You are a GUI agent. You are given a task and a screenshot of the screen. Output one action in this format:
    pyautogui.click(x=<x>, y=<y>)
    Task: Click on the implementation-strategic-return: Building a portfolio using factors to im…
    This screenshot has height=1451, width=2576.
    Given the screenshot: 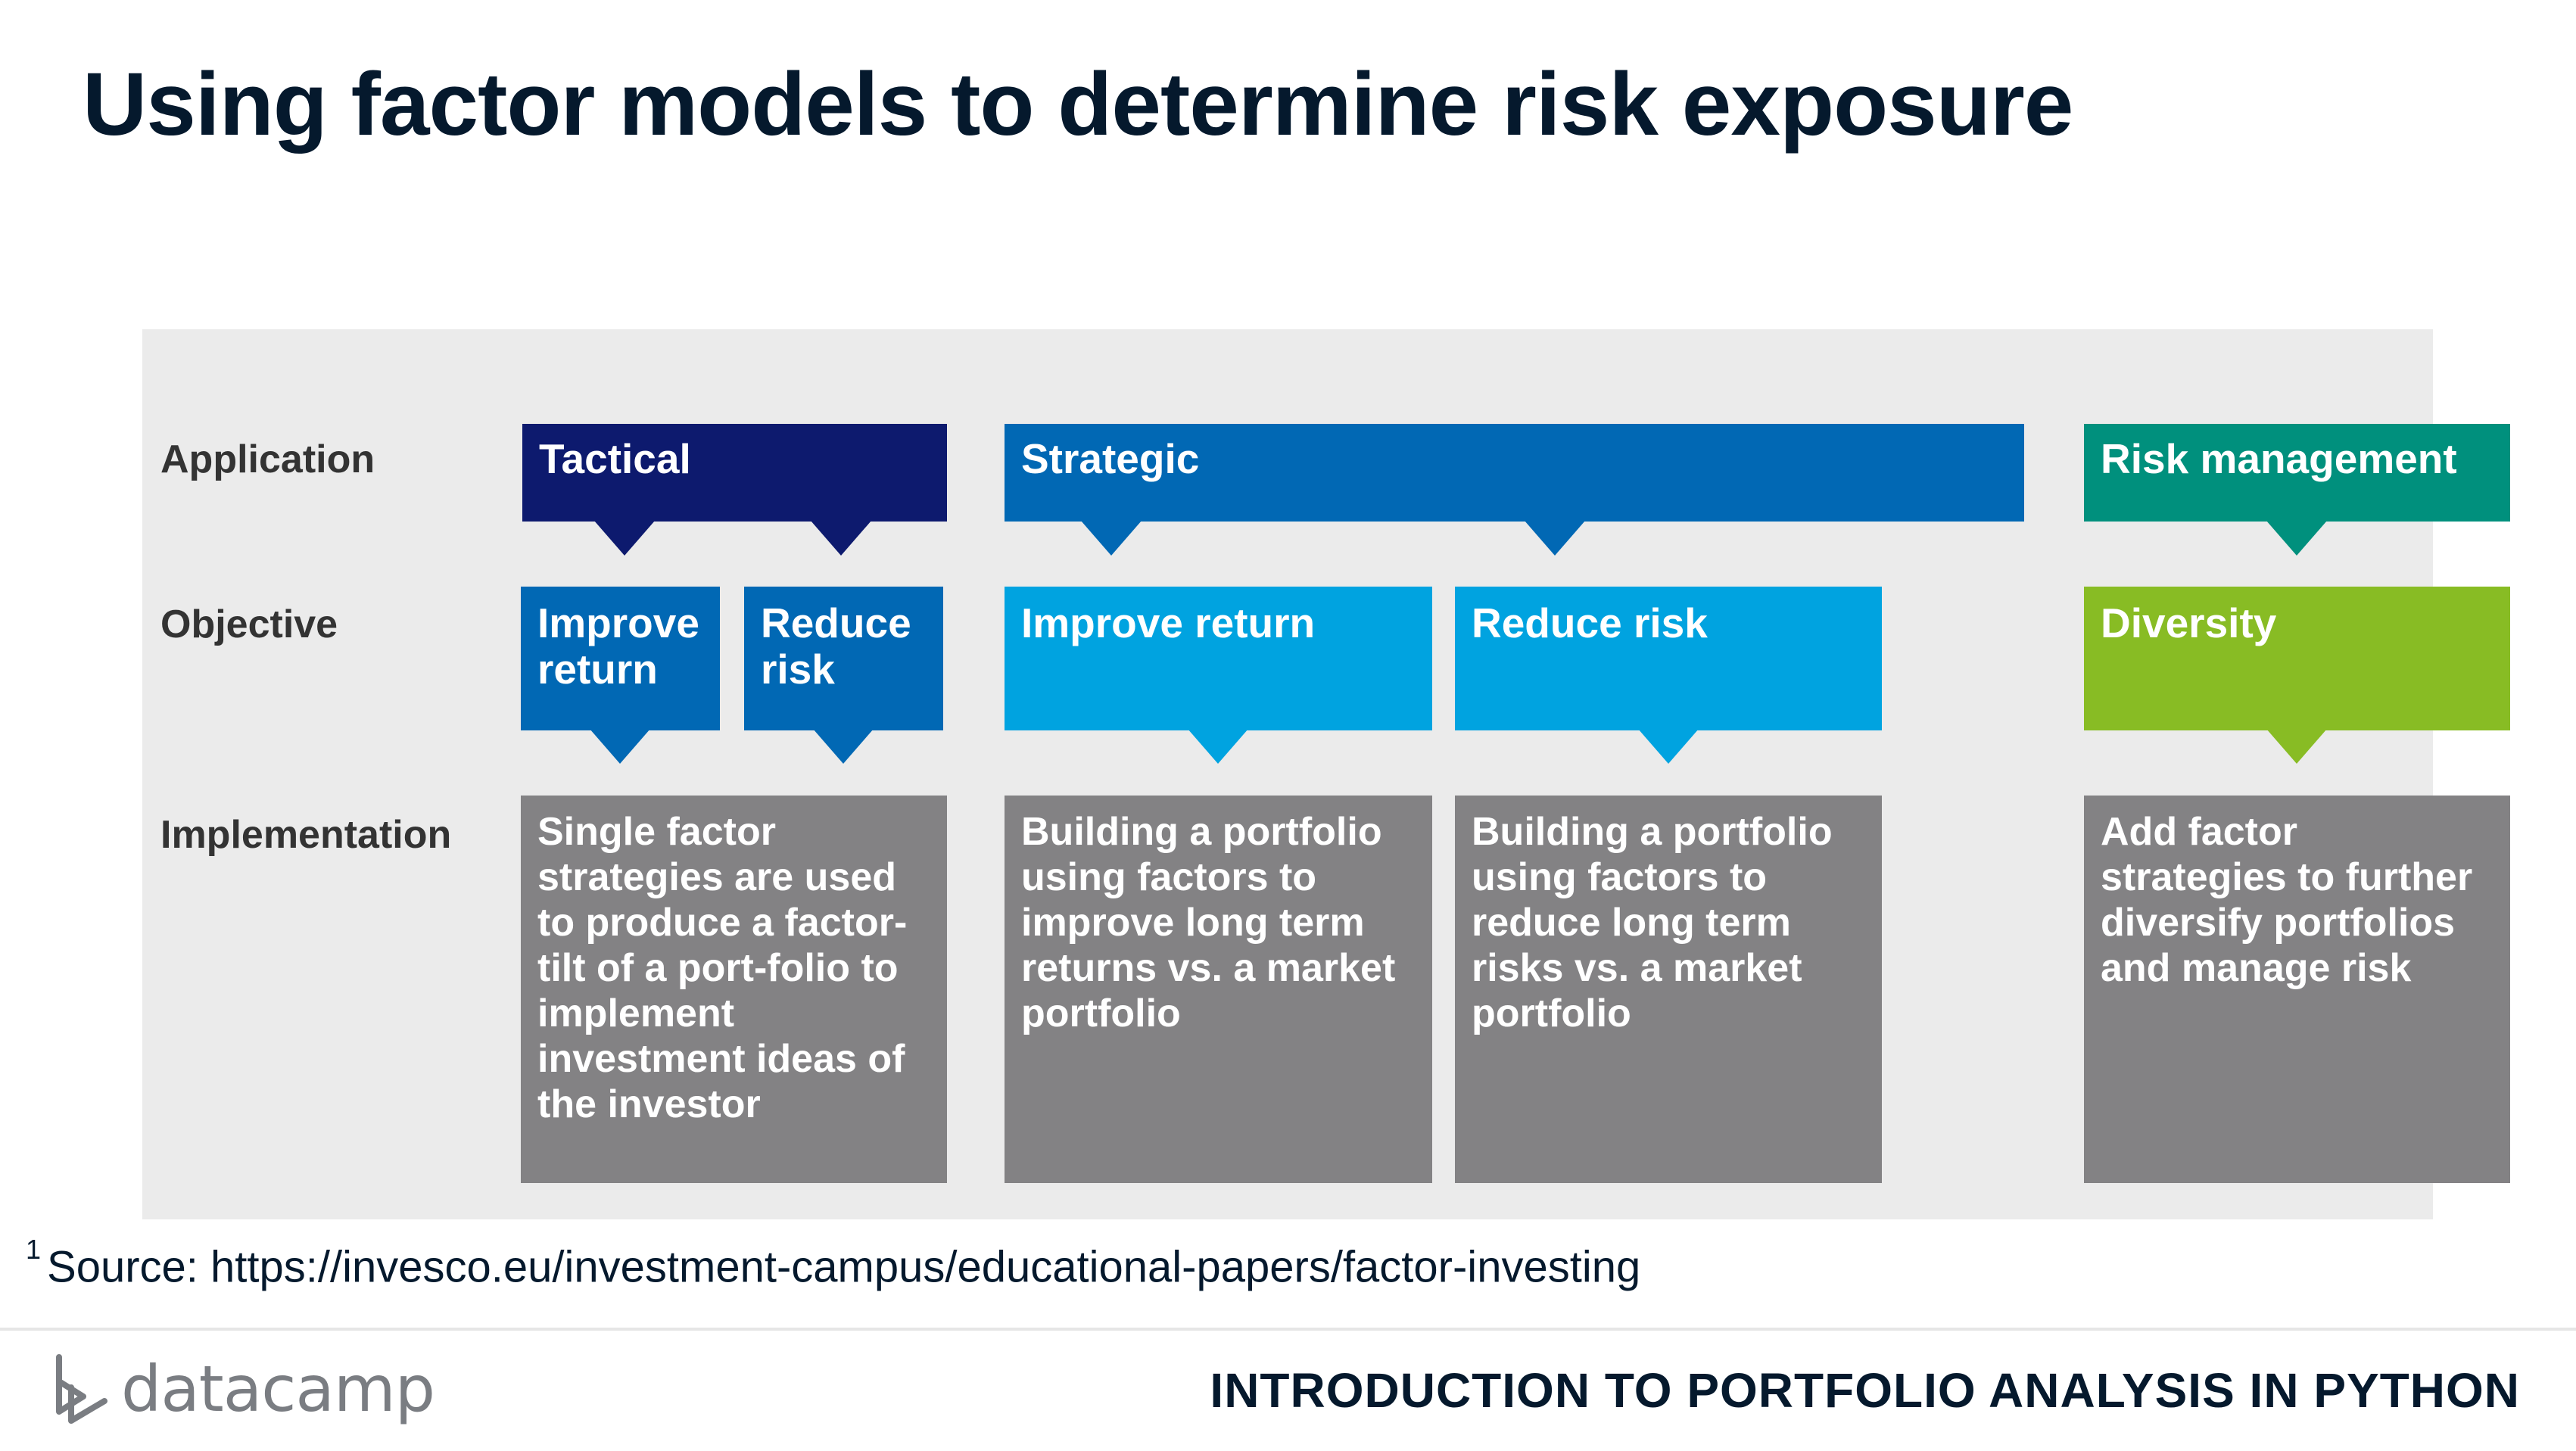 What is the action you would take?
    pyautogui.click(x=1218, y=990)
    